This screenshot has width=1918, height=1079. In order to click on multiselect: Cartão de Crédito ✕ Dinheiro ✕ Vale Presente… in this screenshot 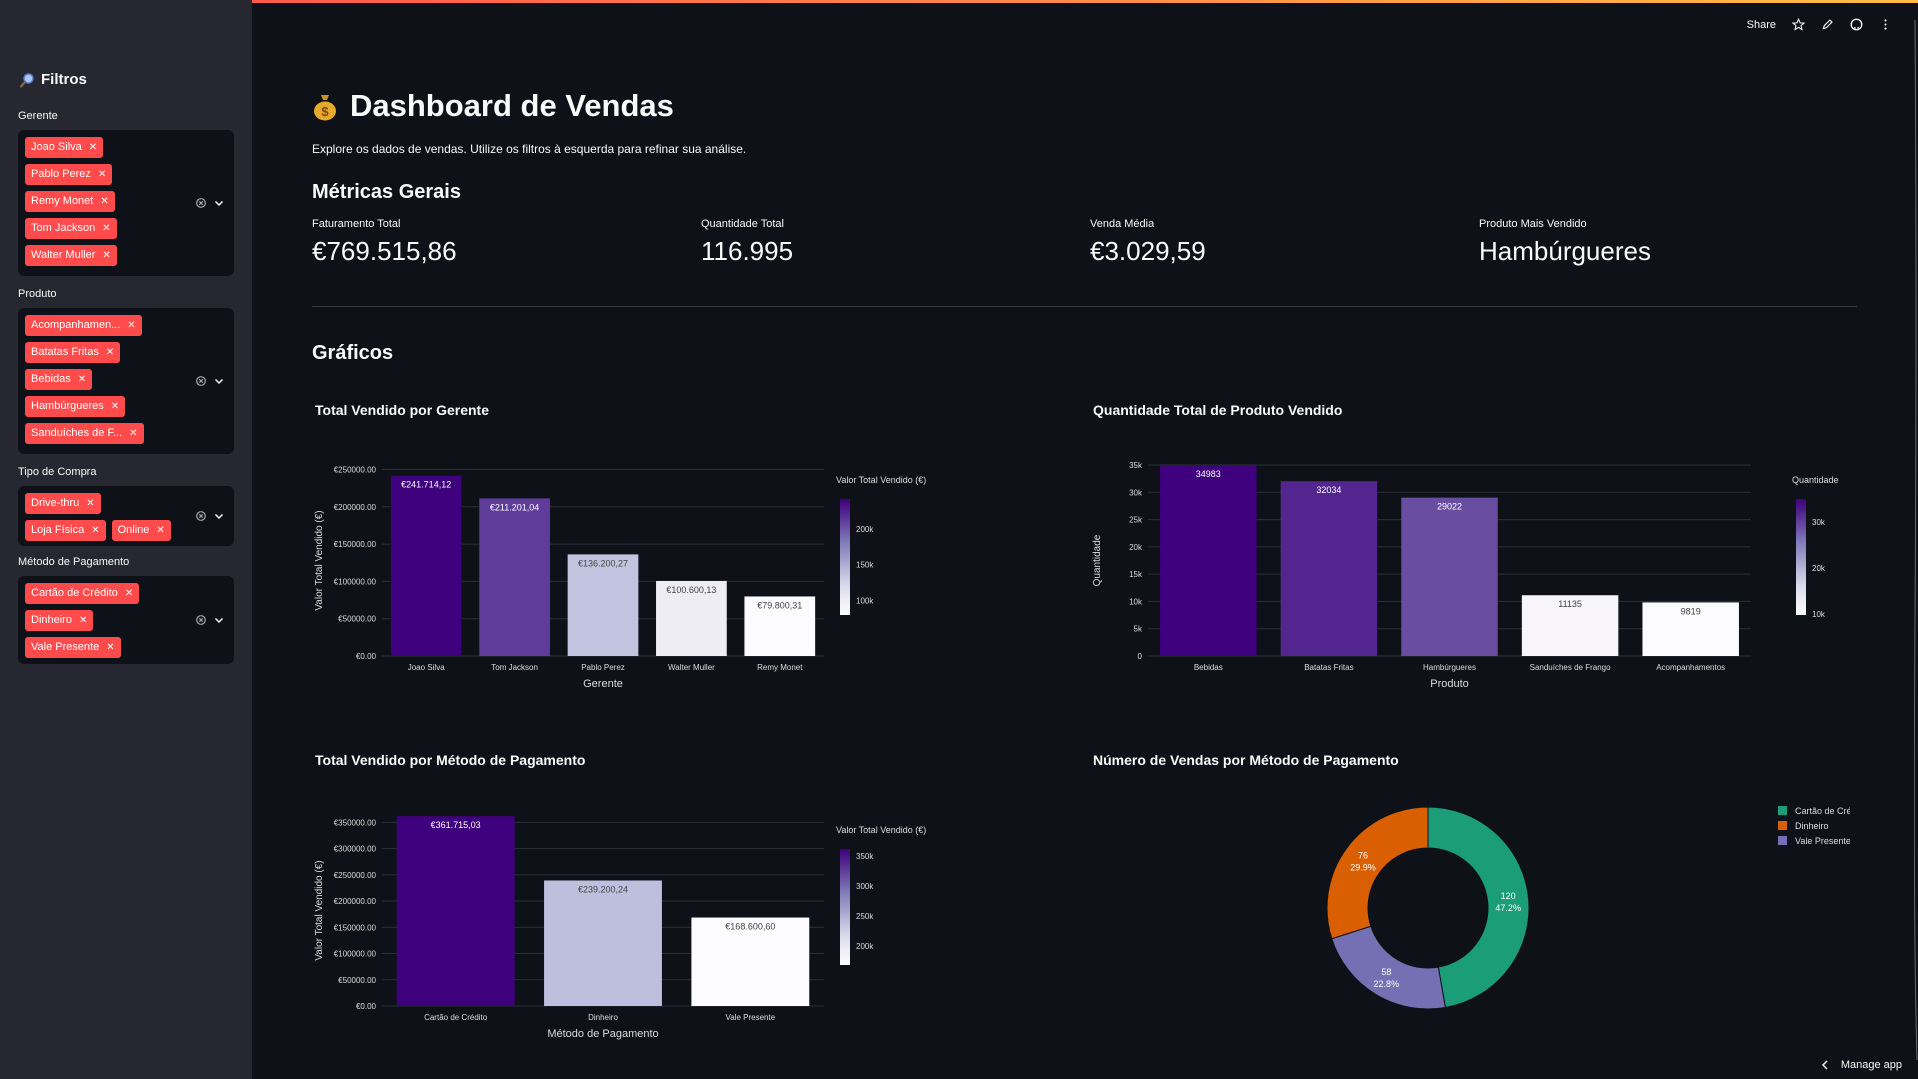, I will do `click(126, 620)`.